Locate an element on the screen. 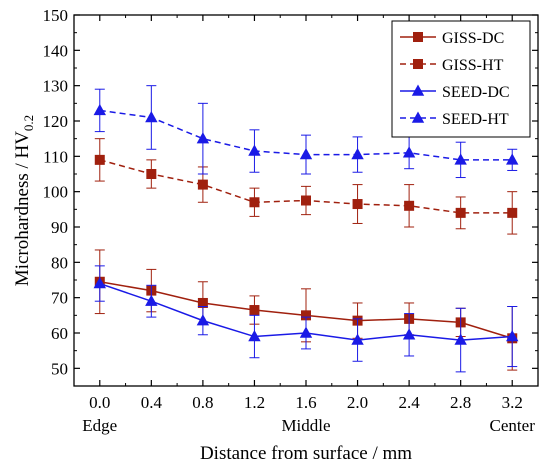 This screenshot has height=469, width=550. x-tick-label: 0.0 is located at coordinates (99, 402).